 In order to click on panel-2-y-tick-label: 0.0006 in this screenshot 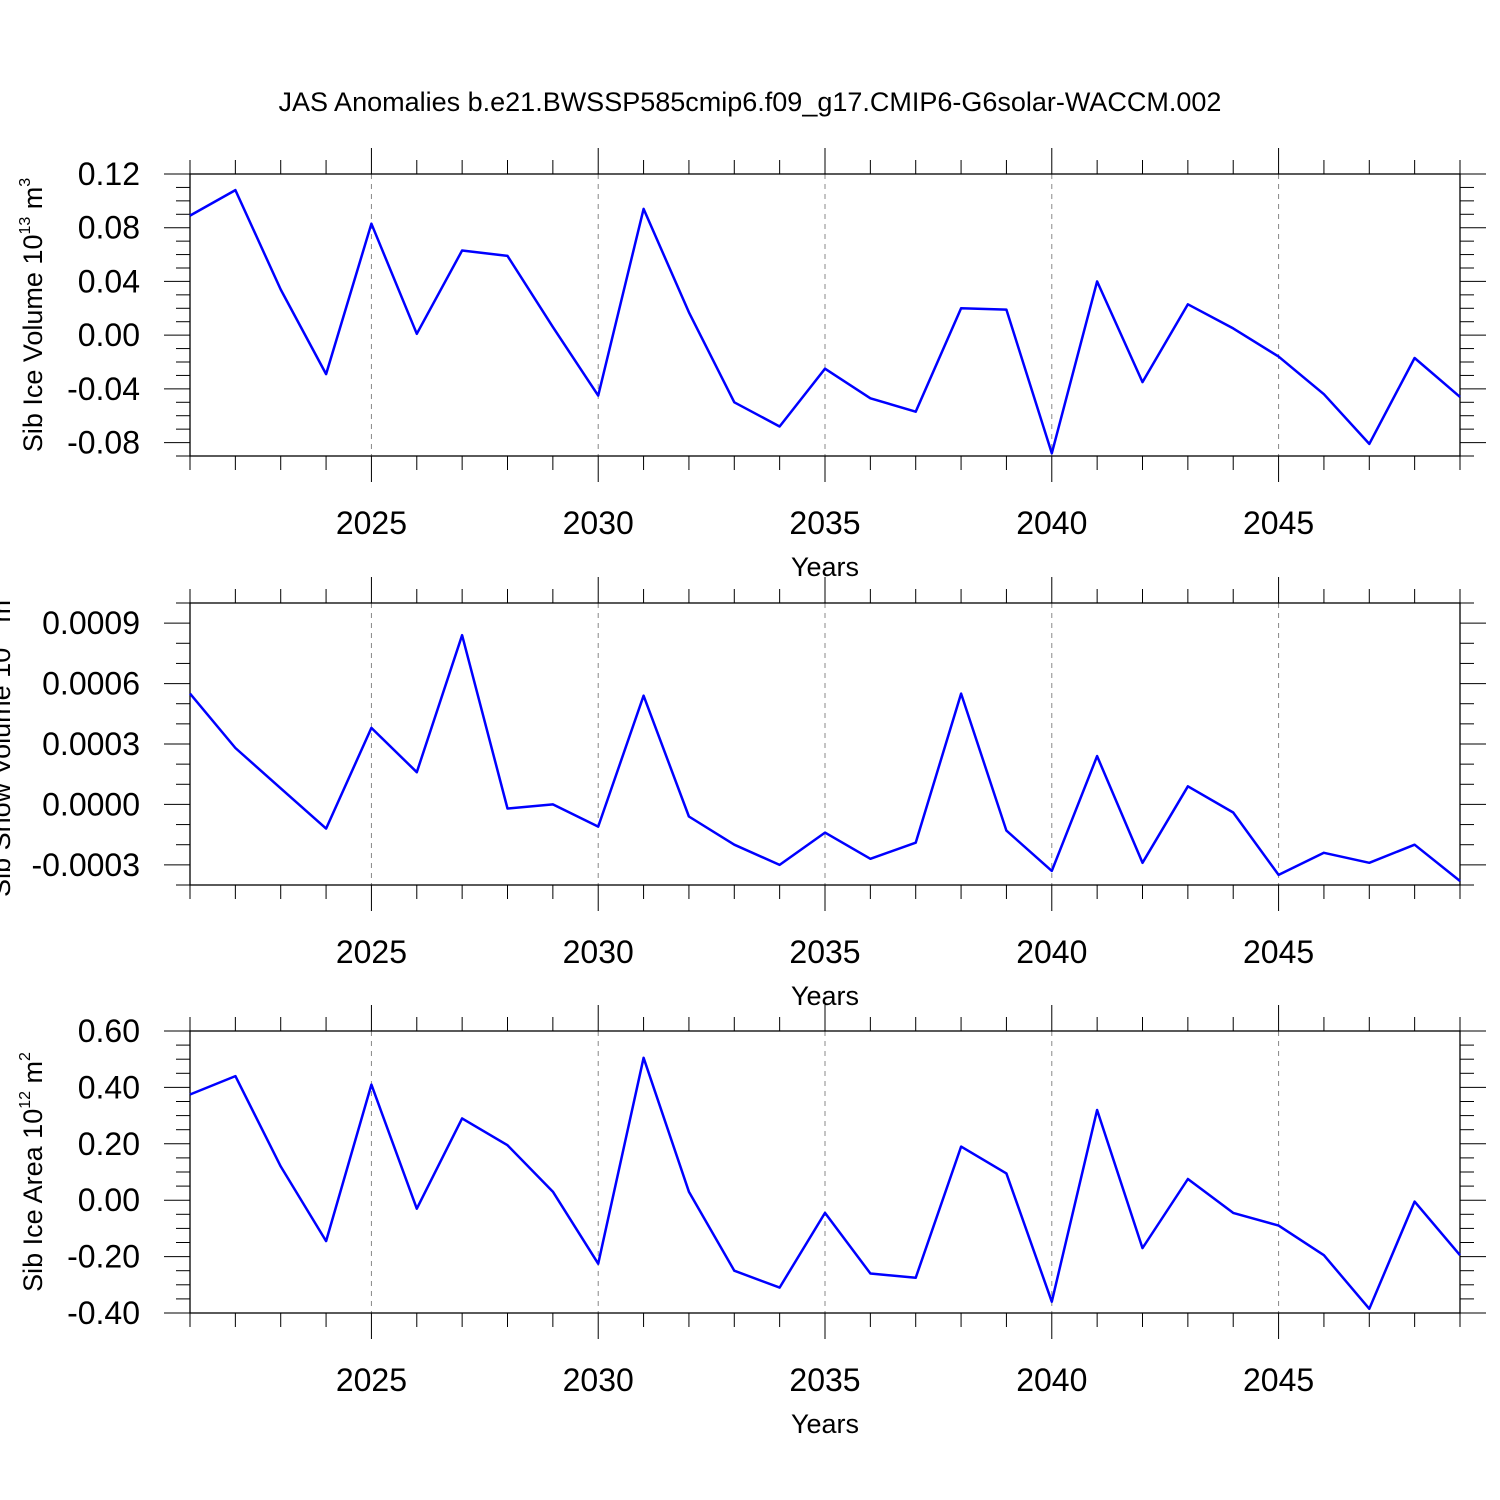, I will do `click(91, 684)`.